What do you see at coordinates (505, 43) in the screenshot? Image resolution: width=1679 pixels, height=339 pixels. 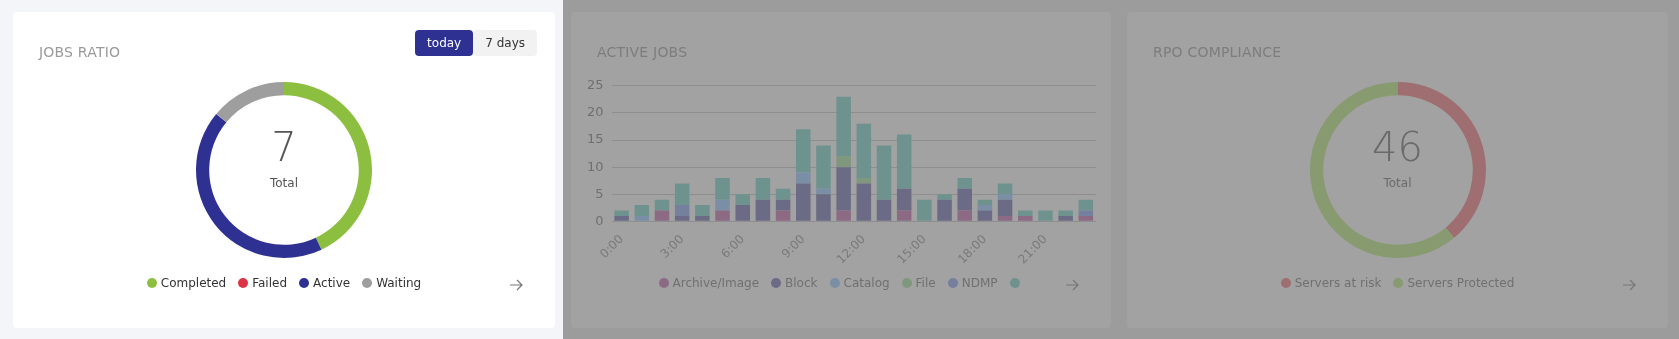 I see `text: 7 days` at bounding box center [505, 43].